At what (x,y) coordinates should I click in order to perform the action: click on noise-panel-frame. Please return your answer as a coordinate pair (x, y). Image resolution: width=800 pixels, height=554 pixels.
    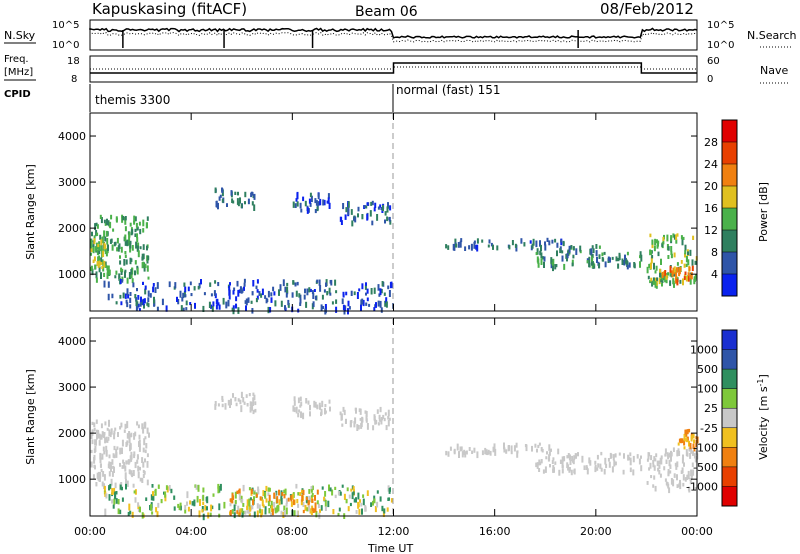
    Looking at the image, I should click on (393, 35).